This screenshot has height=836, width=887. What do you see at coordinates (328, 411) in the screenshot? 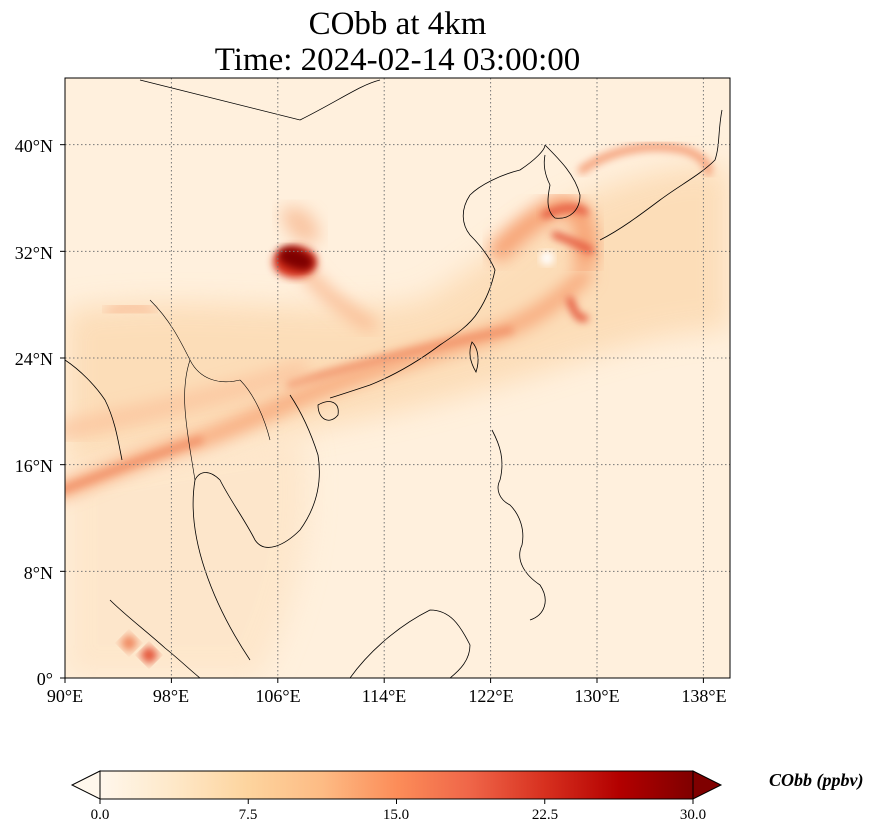
I see `hainan` at bounding box center [328, 411].